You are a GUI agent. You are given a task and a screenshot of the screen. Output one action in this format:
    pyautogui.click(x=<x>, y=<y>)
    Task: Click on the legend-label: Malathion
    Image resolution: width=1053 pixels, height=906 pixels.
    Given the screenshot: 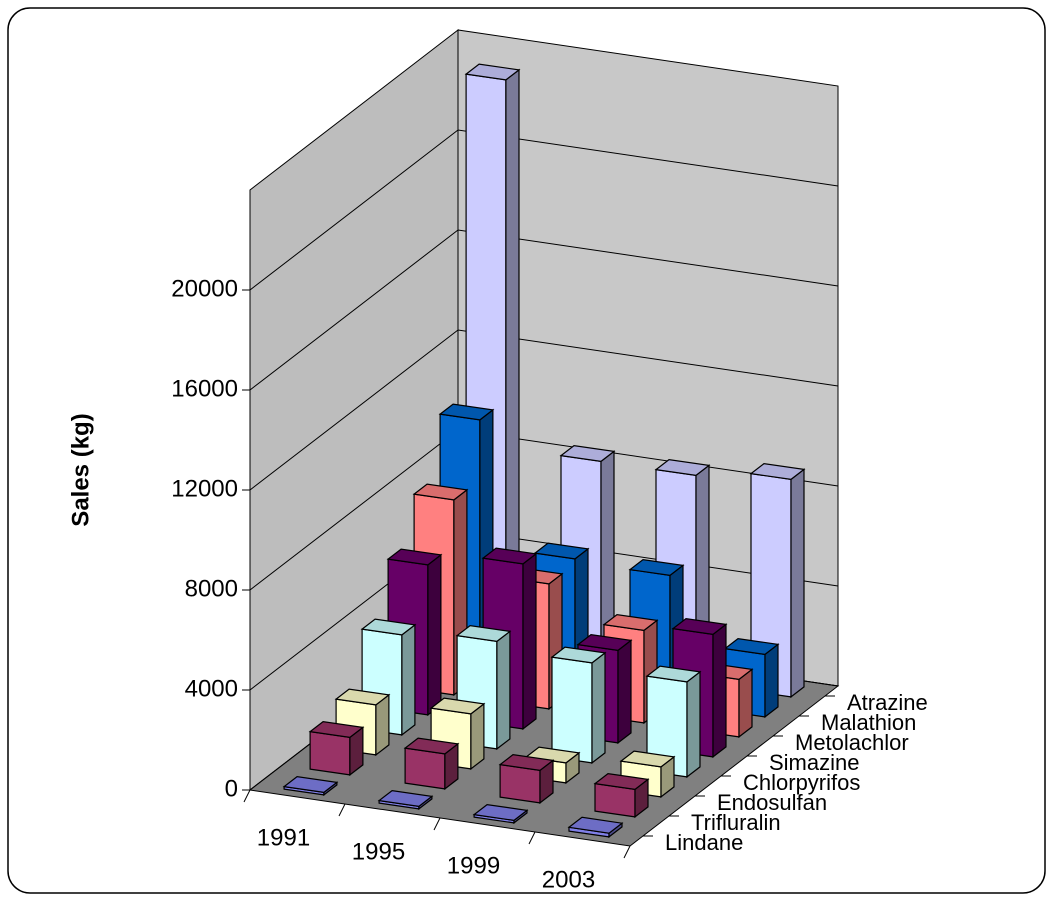 What is the action you would take?
    pyautogui.click(x=868, y=722)
    